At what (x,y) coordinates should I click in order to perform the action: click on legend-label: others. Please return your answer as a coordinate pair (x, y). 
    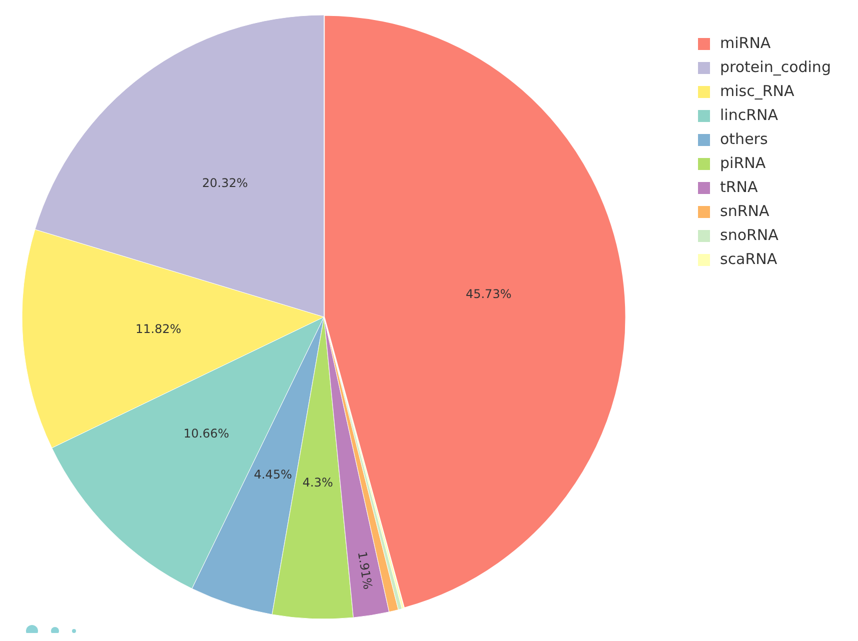
    Looking at the image, I should click on (744, 139).